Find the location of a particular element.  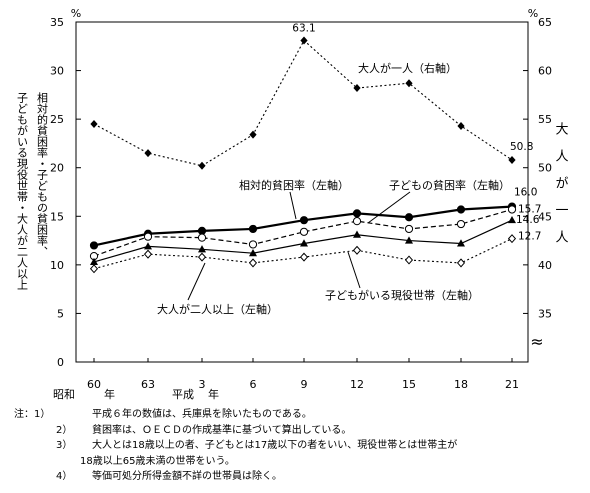

right-axis-tick-label: 50 is located at coordinates (545, 168).